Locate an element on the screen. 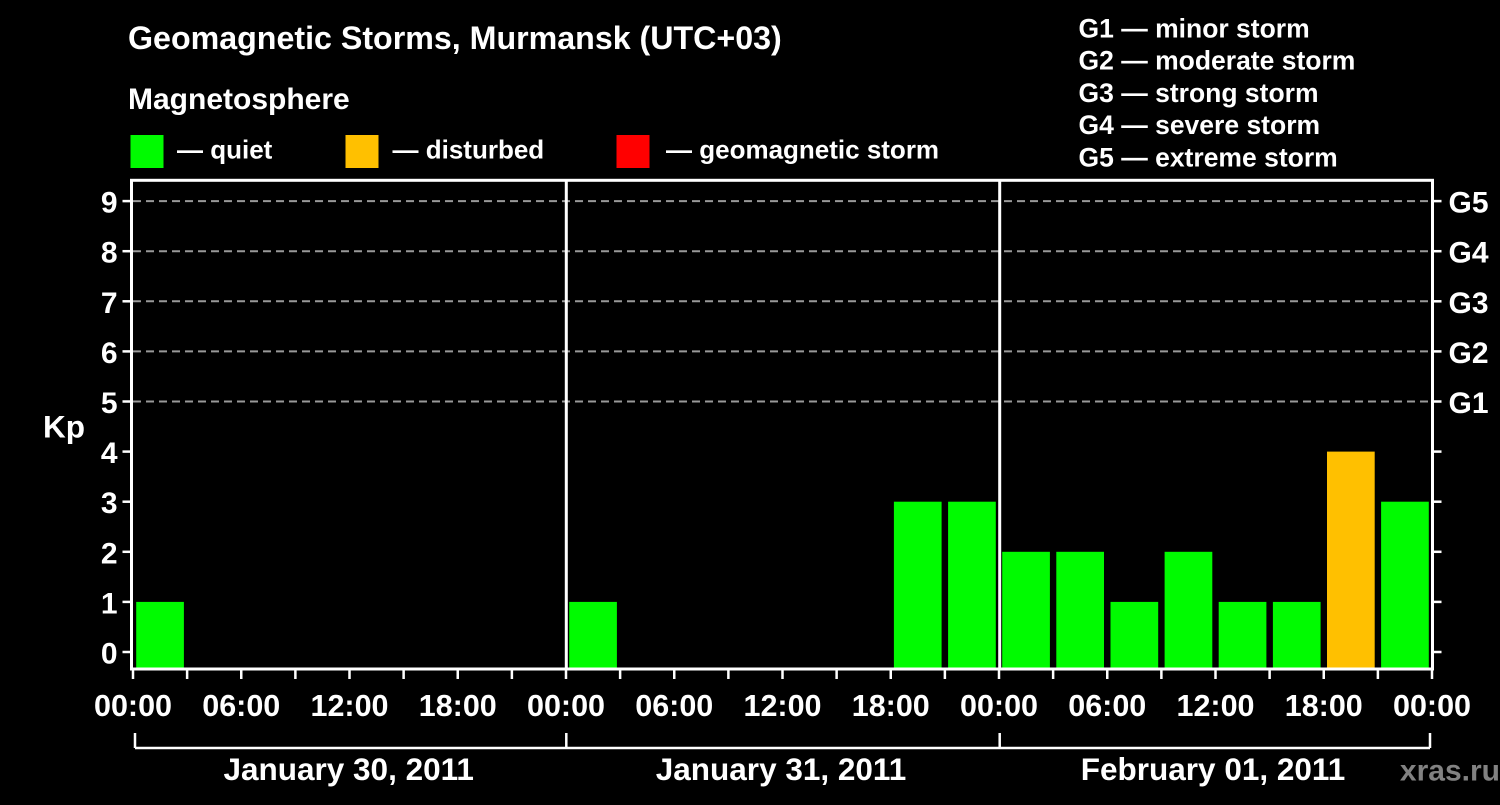 The width and height of the screenshot is (1500, 805). svg-text: 8 is located at coordinates (109, 253).